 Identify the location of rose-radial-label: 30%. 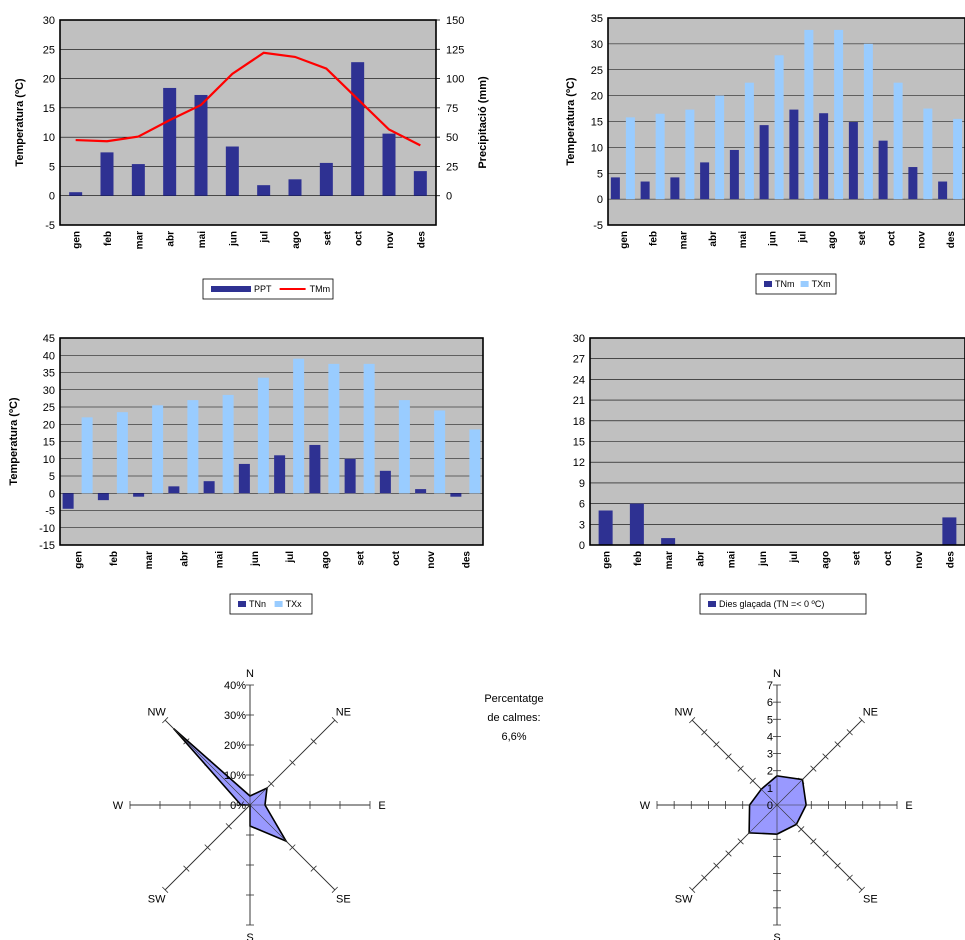
(235, 716).